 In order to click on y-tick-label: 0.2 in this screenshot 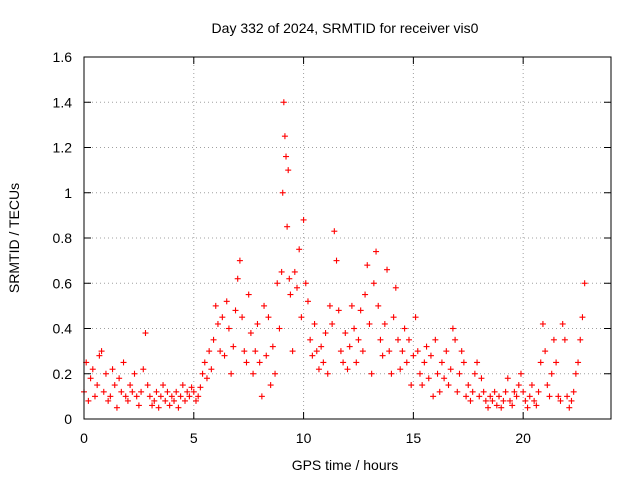, I will do `click(63, 374)`.